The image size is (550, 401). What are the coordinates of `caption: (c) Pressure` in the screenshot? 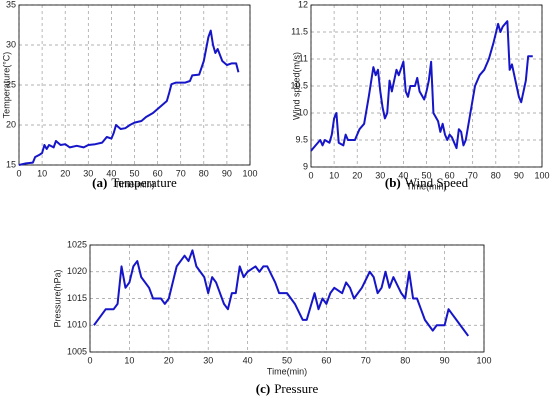 It's located at (287, 388).